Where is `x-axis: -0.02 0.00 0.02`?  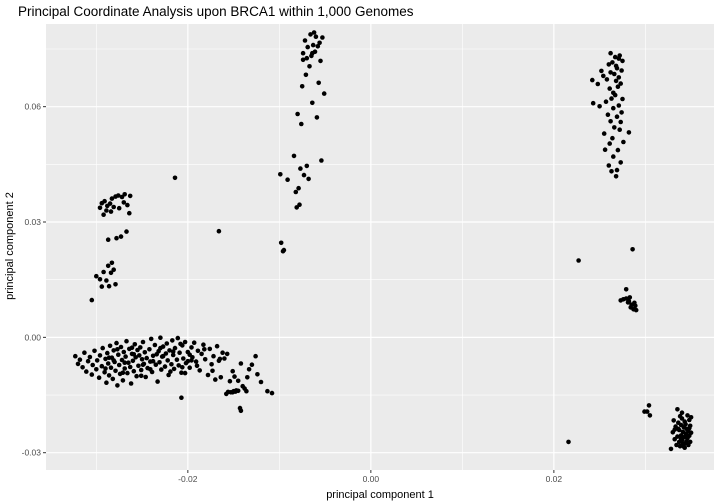
x-axis: -0.02 0.00 0.02 is located at coordinates (370, 477).